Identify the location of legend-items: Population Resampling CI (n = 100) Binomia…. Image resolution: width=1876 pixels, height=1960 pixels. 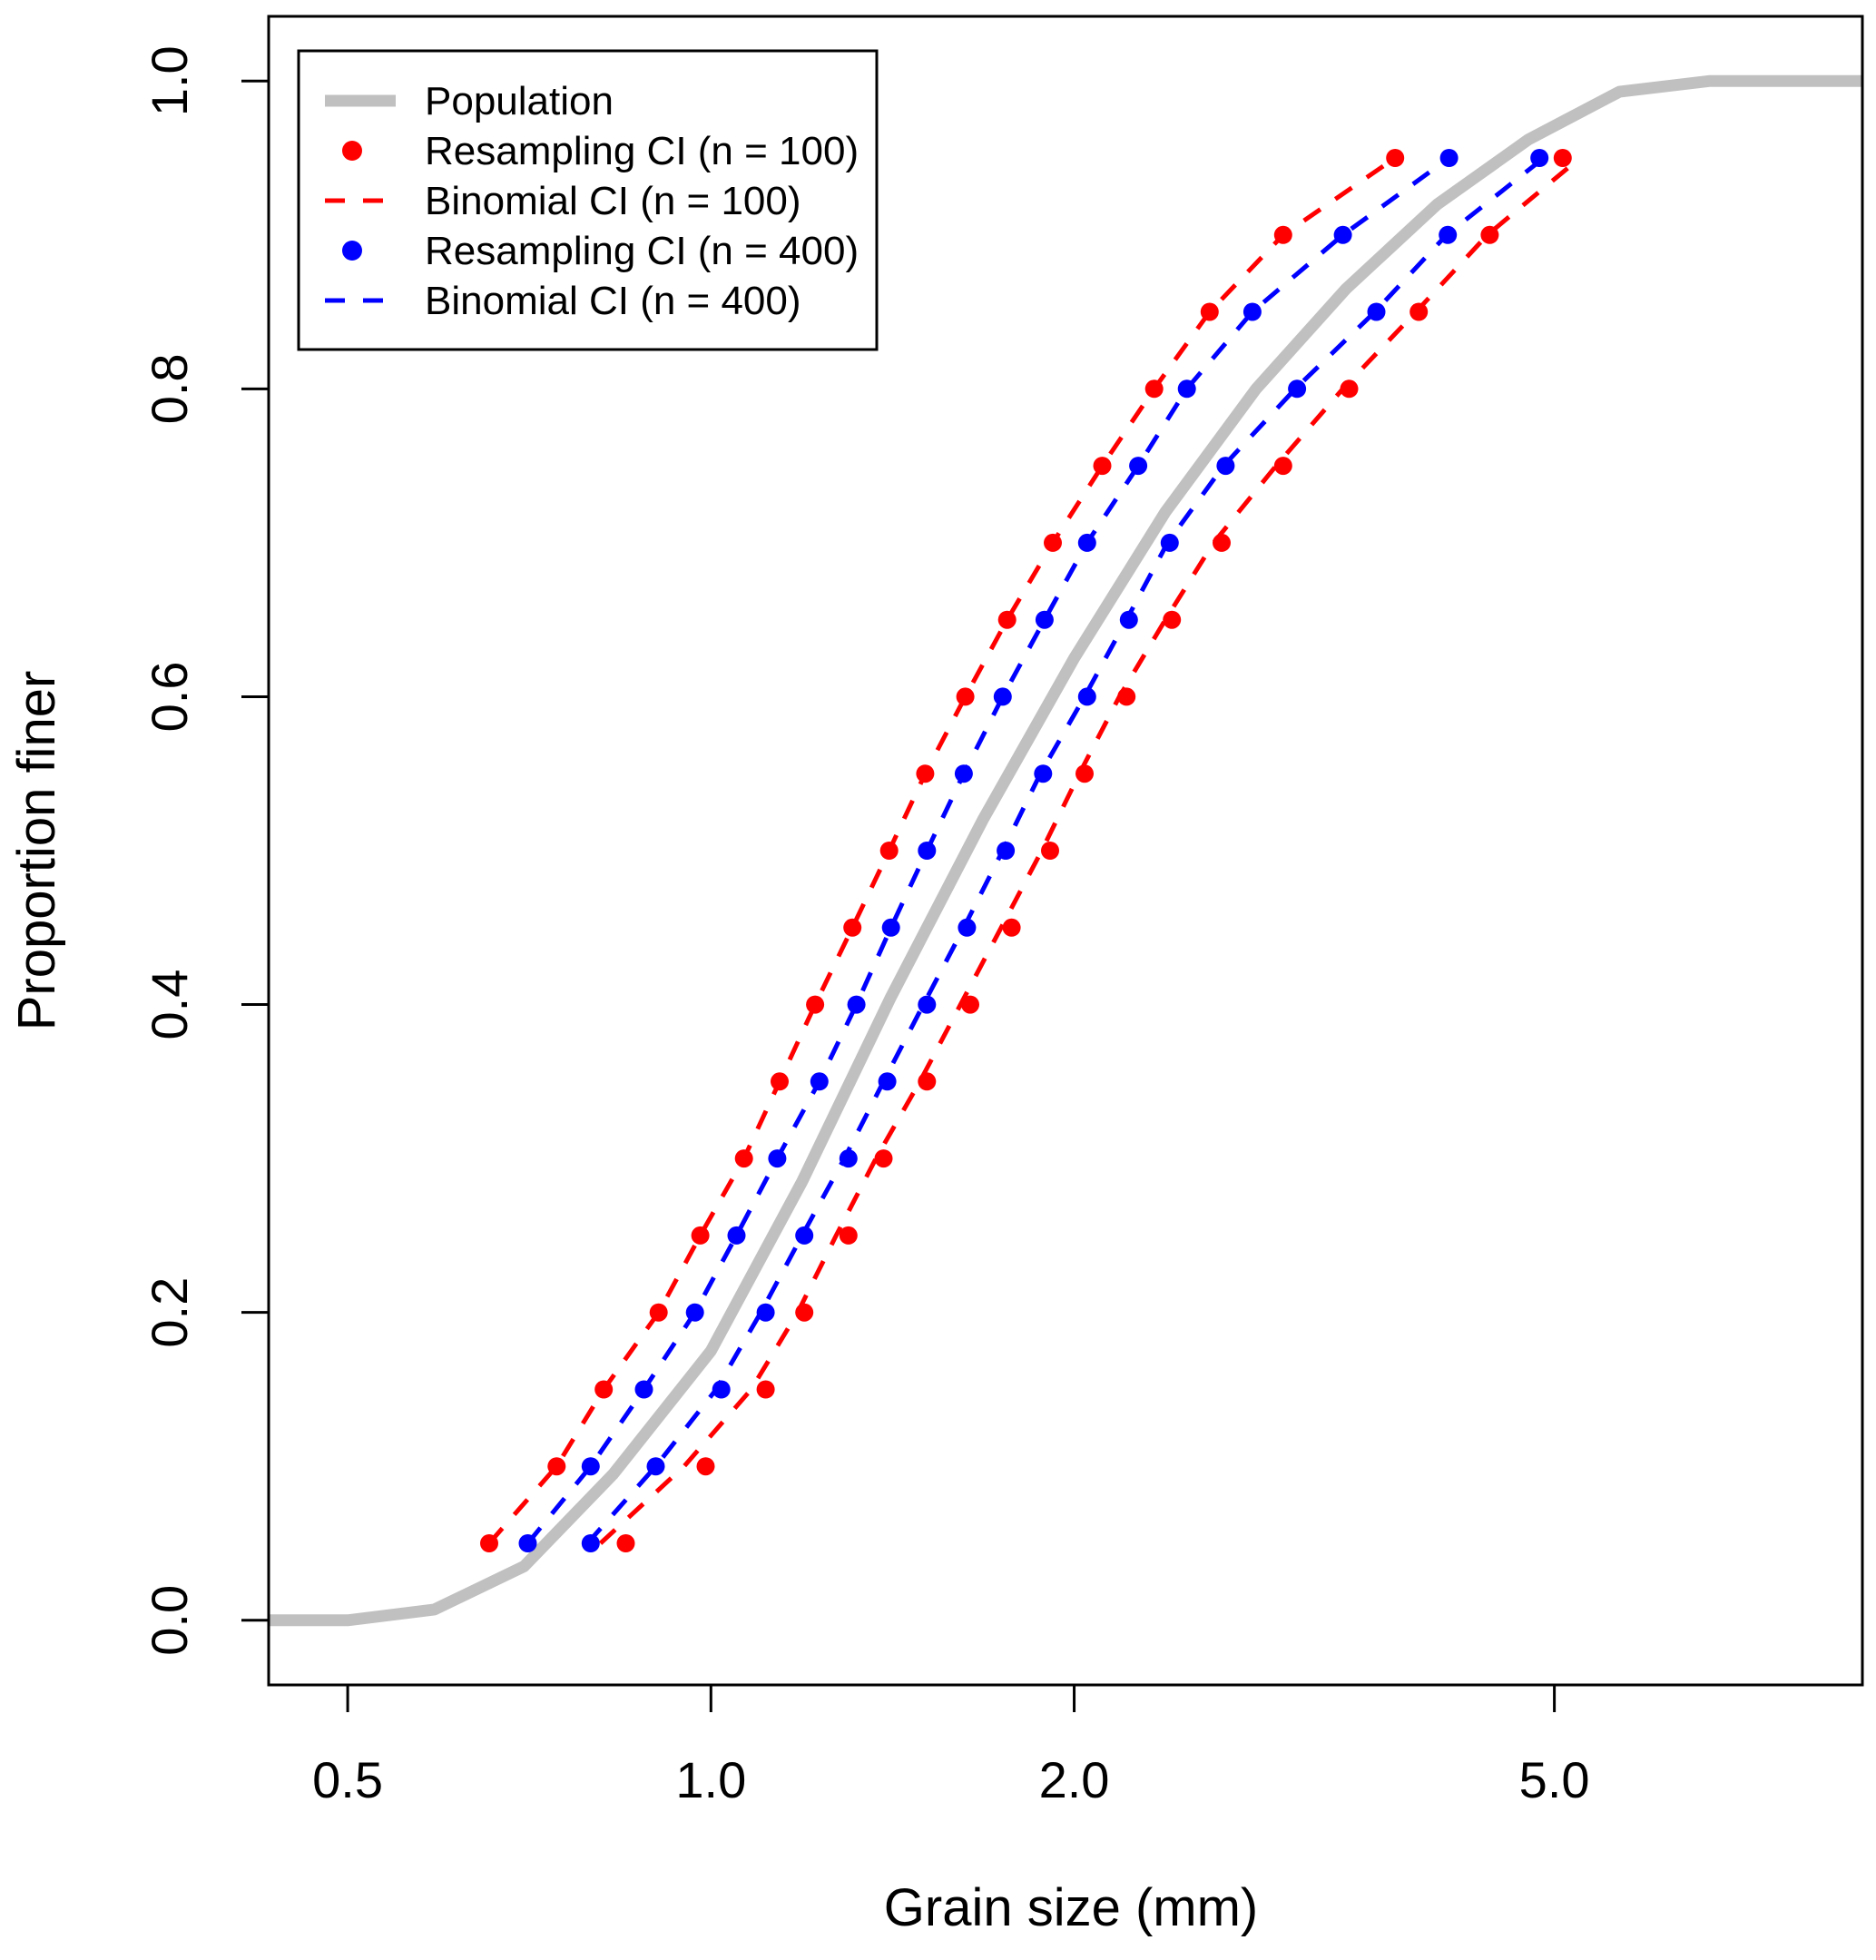
(592, 201).